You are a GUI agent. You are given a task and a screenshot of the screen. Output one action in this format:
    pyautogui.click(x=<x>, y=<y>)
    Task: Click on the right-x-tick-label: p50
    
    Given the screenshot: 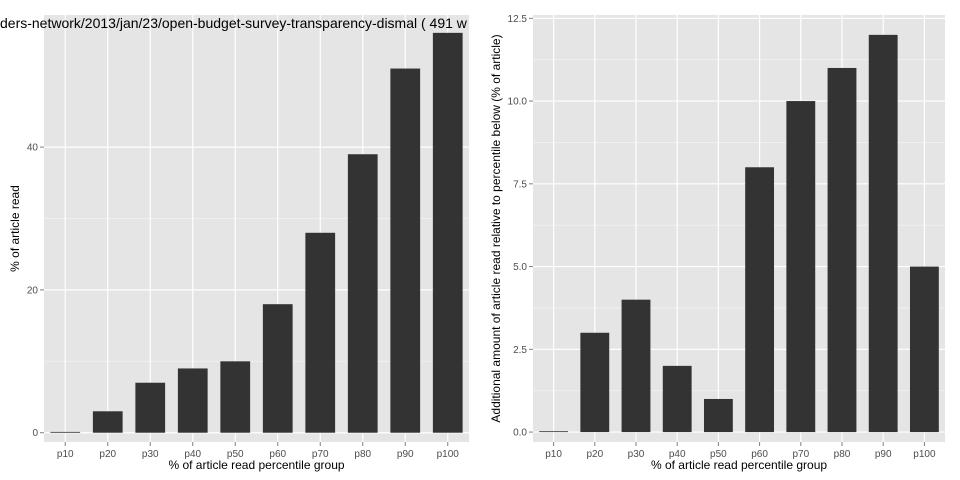 What is the action you would take?
    pyautogui.click(x=718, y=454)
    